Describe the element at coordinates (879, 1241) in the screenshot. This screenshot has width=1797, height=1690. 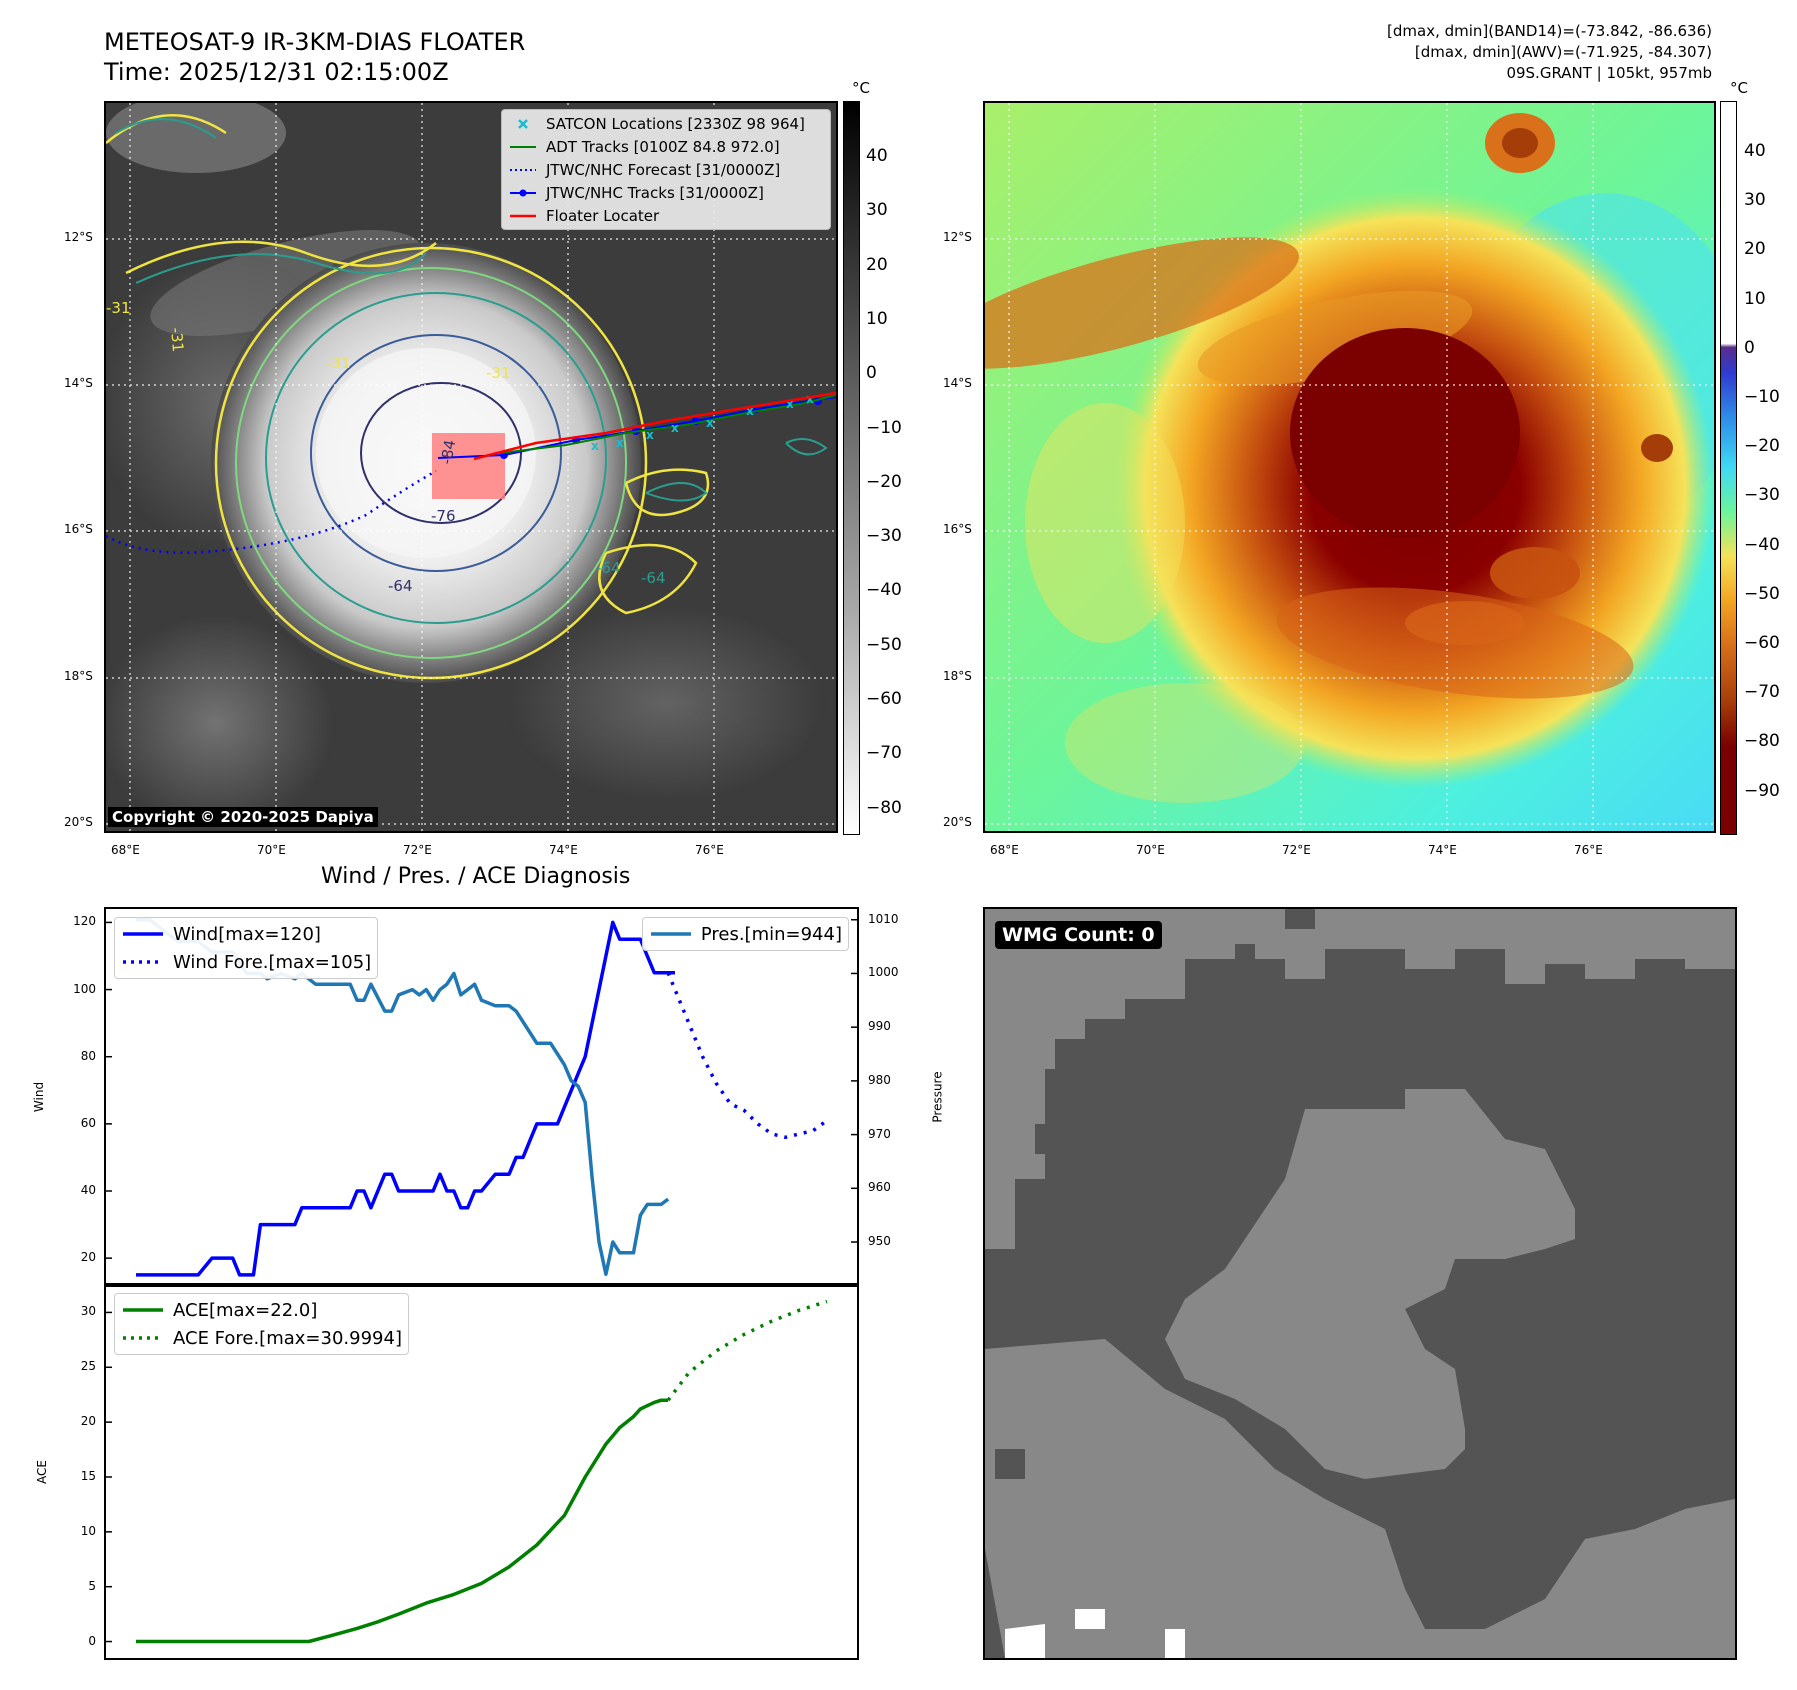
I see `pressure-tick-label: 950` at that location.